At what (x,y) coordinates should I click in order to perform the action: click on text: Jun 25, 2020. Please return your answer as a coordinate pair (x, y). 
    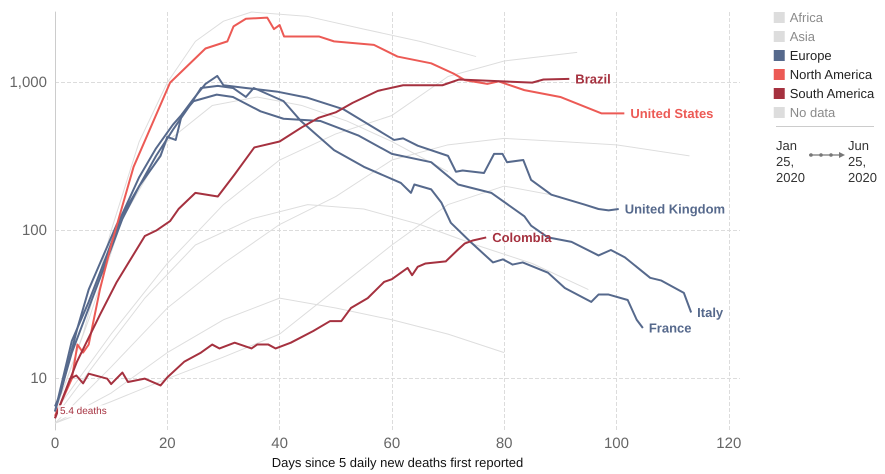
    Looking at the image, I should click on (863, 162).